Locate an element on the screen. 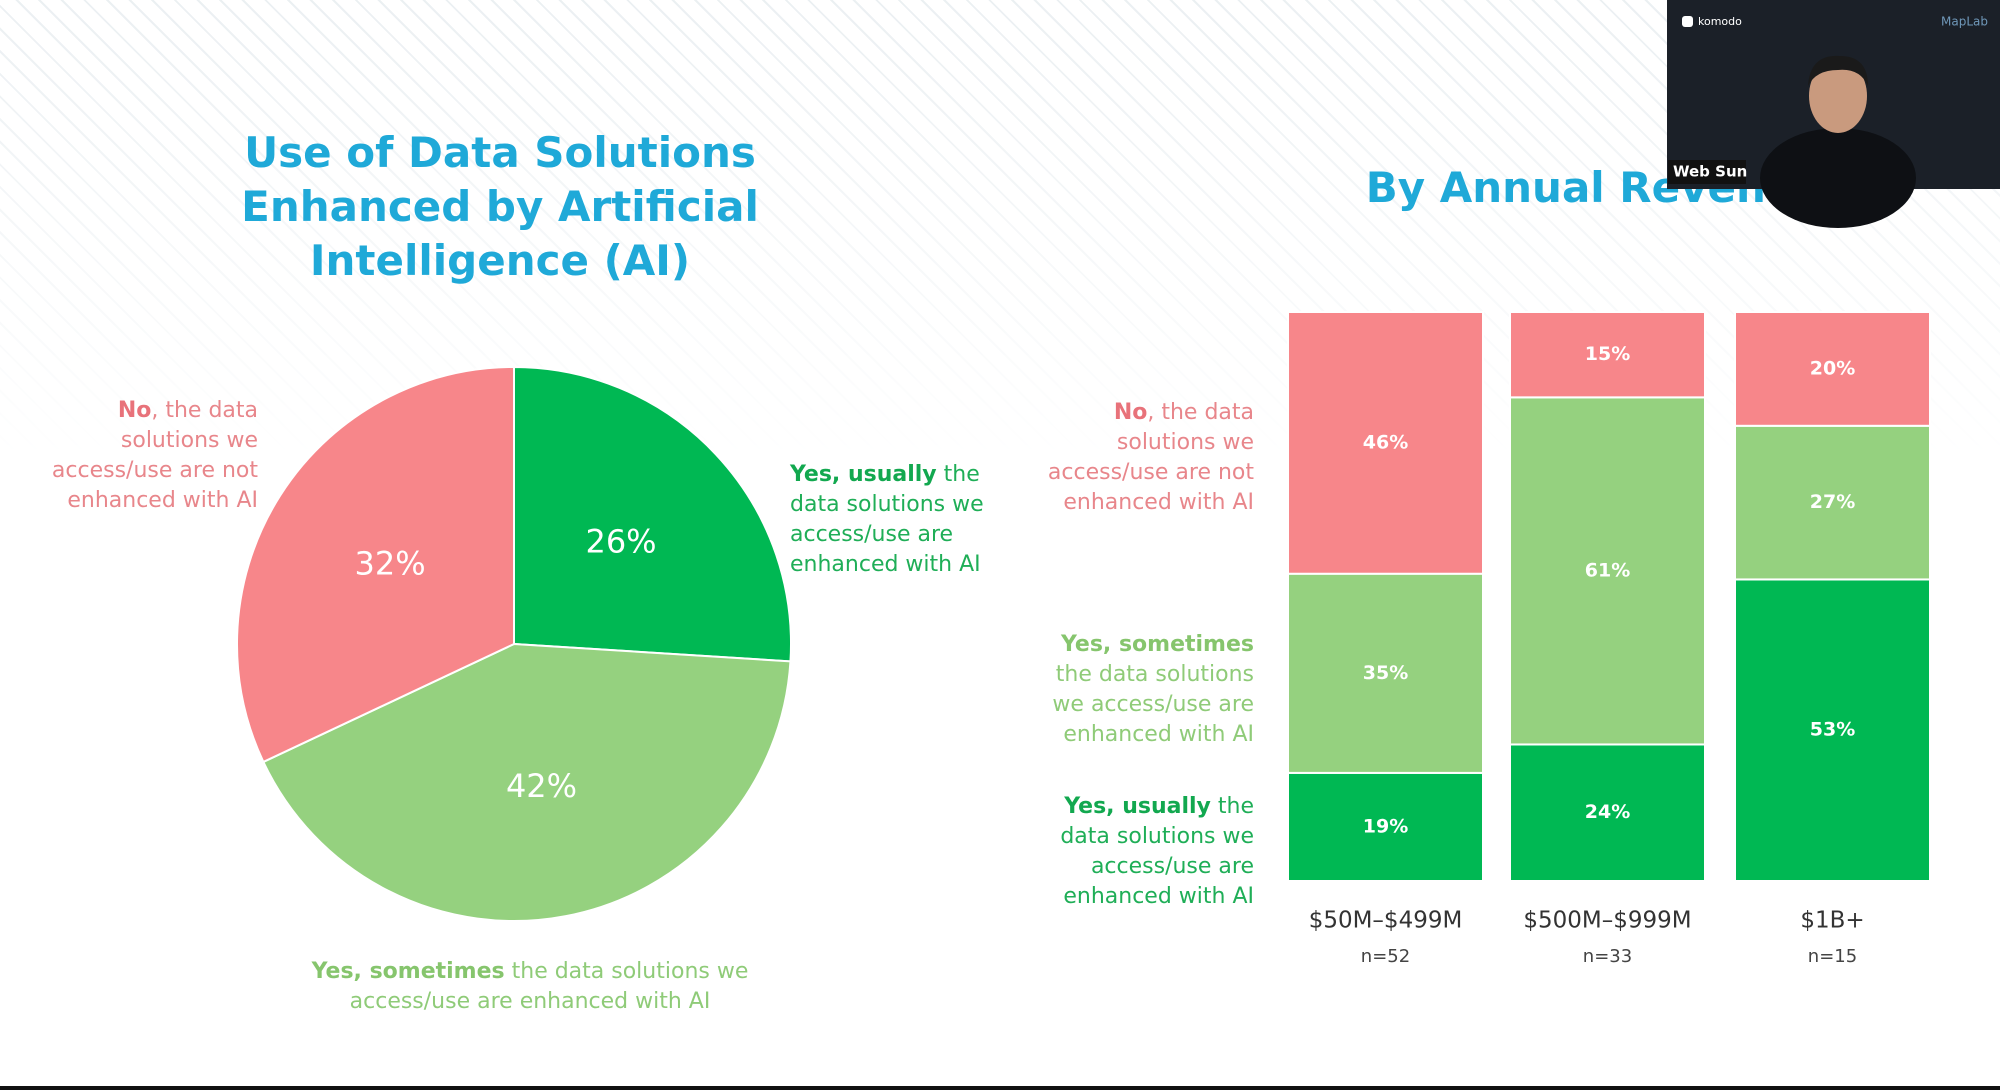  brand-icon is located at coordinates (1687, 21).